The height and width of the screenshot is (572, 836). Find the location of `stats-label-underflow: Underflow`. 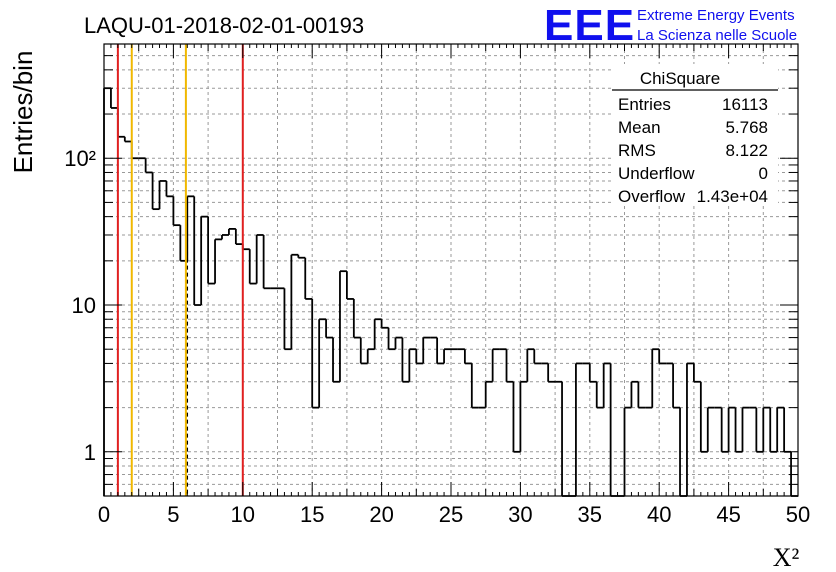

stats-label-underflow: Underflow is located at coordinates (656, 173).